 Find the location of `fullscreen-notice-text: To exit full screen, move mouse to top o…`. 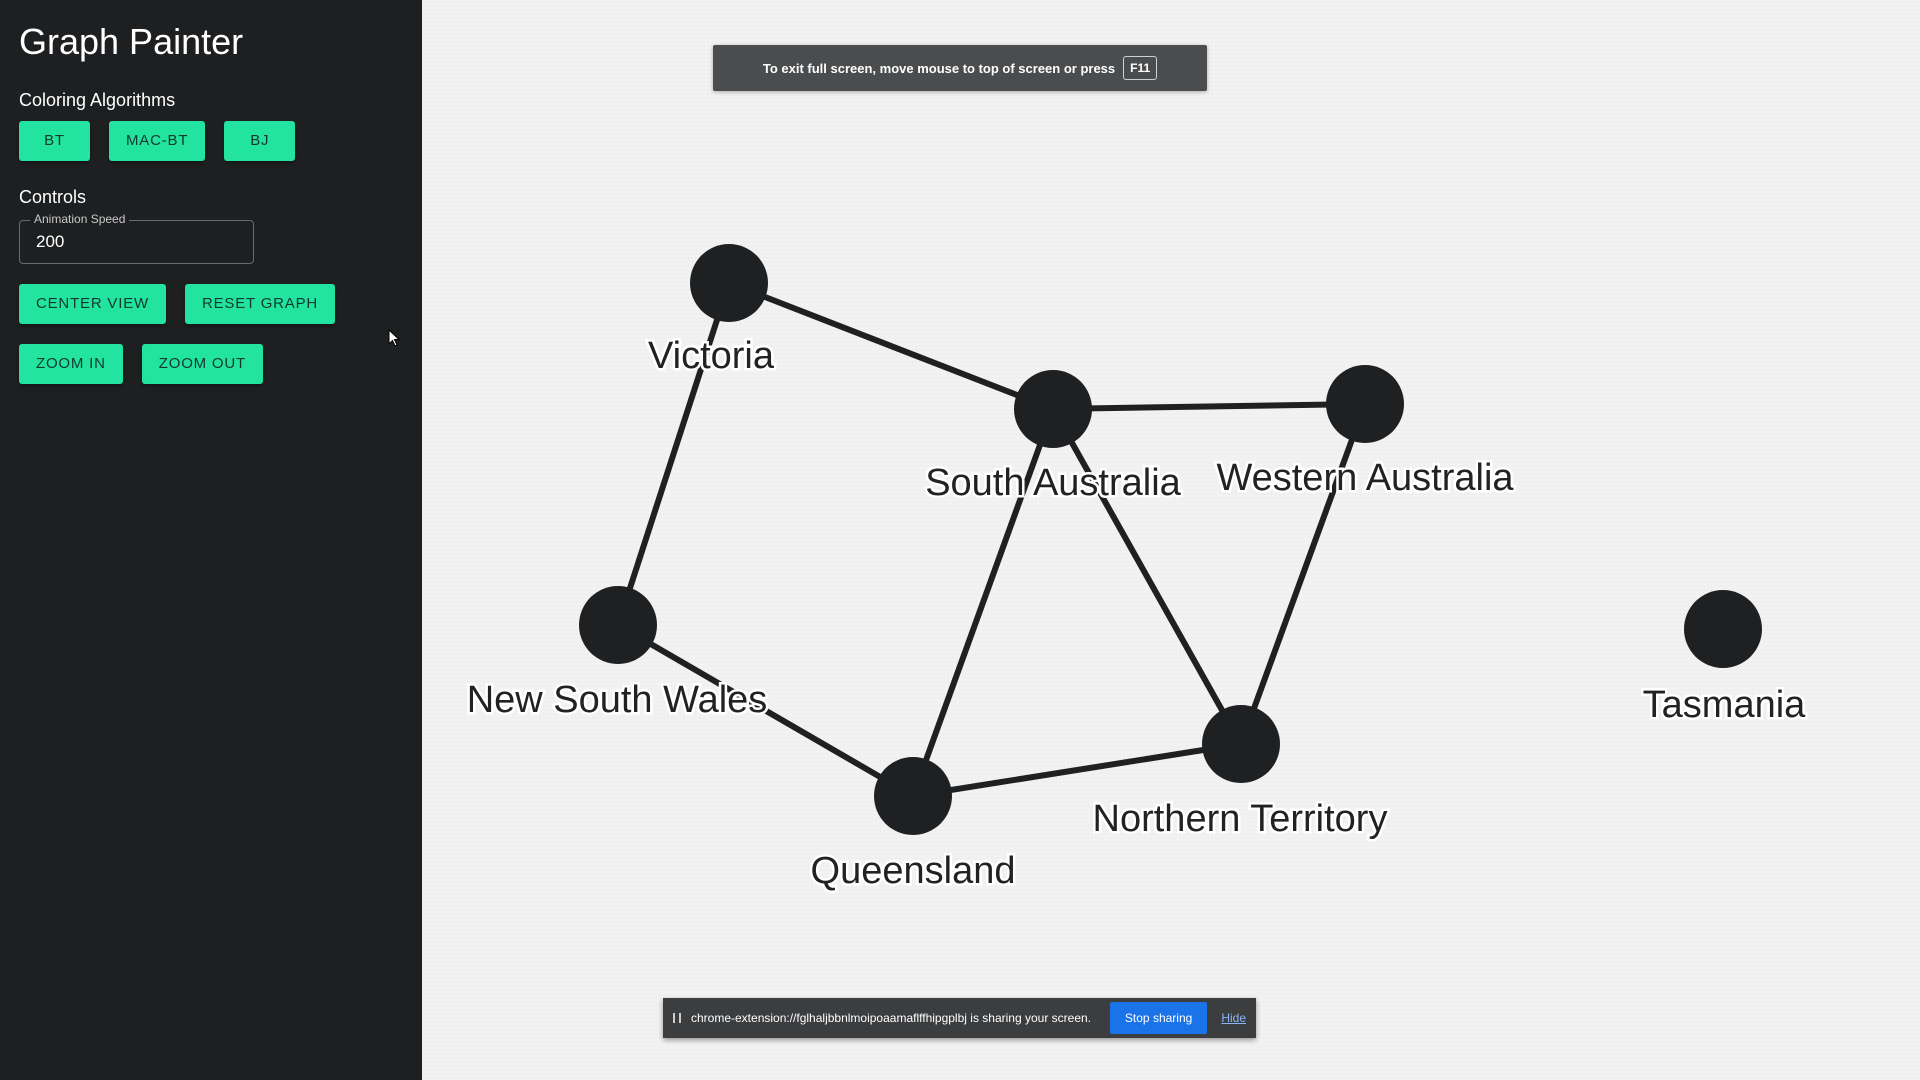

fullscreen-notice-text: To exit full screen, move mouse to top o… is located at coordinates (939, 68).